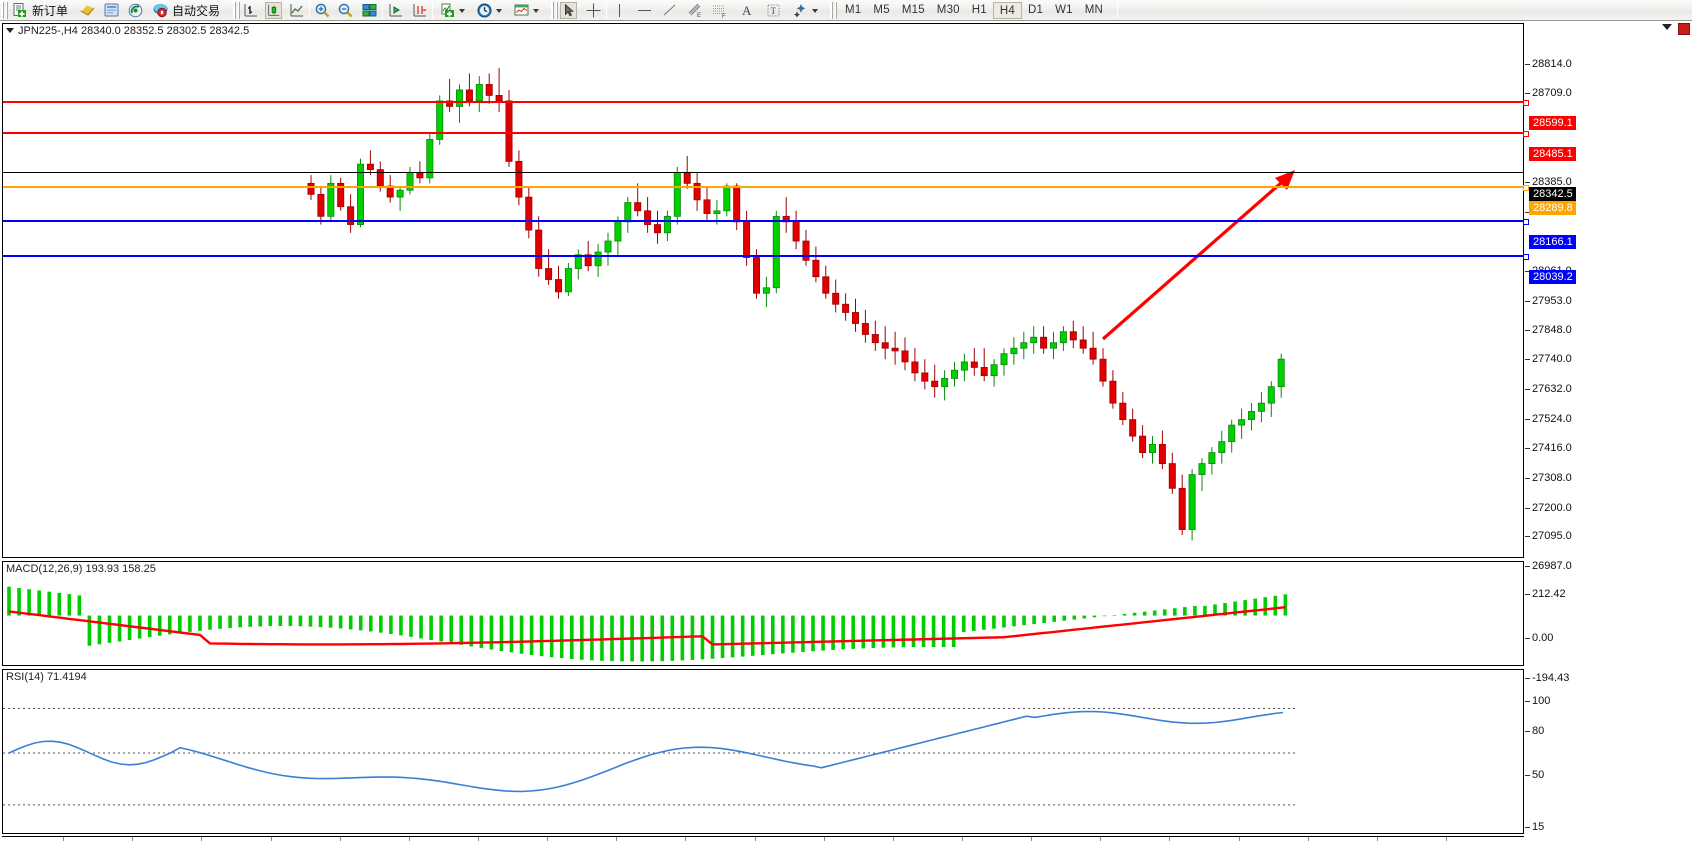  I want to click on bar-chart-icon, so click(250, 10).